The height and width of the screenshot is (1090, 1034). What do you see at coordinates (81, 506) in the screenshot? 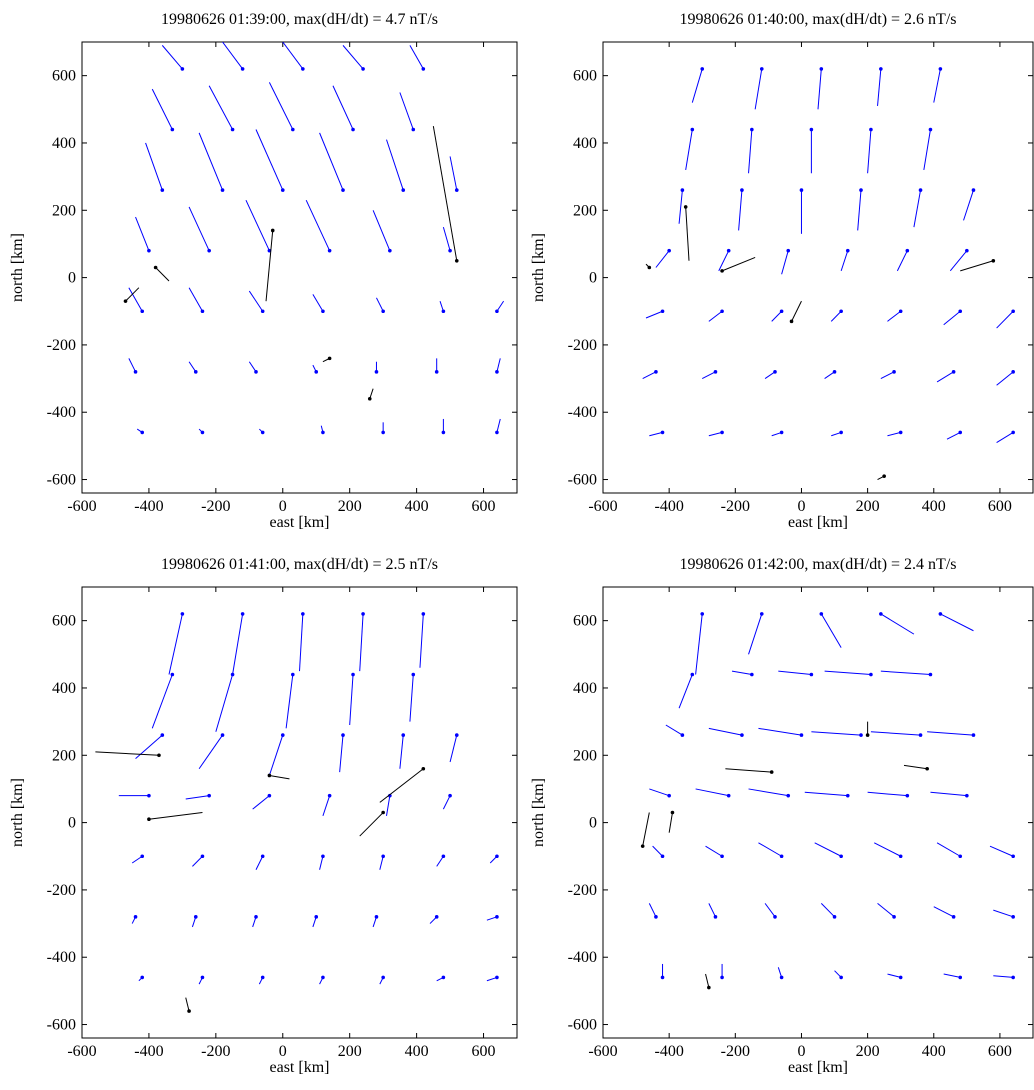
I see `x-tick-label: -600` at bounding box center [81, 506].